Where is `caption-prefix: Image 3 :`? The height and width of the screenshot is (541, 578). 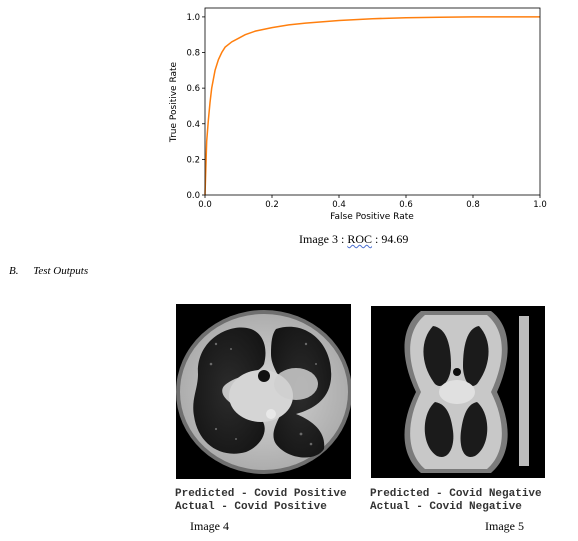
caption-prefix: Image 3 : is located at coordinates (323, 239).